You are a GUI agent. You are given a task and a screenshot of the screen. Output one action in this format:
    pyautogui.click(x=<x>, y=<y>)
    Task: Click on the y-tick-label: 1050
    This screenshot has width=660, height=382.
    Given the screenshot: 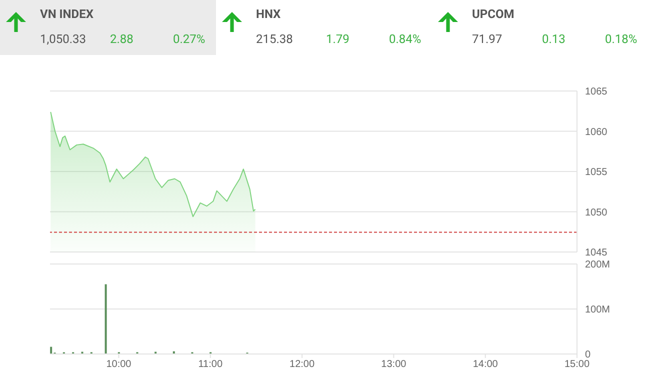 What is the action you would take?
    pyautogui.click(x=596, y=212)
    